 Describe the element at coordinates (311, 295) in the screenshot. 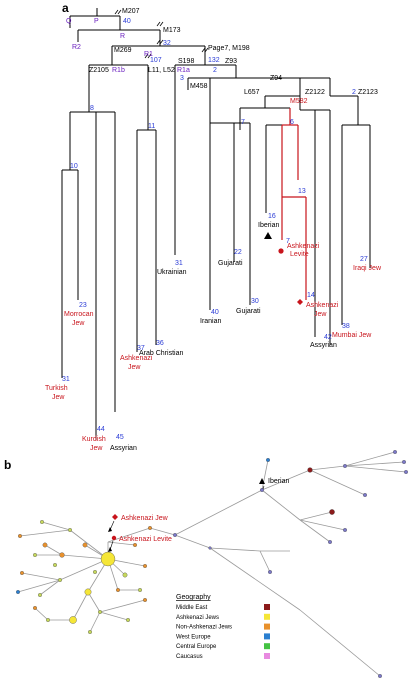

I see `branch-number: 14` at that location.